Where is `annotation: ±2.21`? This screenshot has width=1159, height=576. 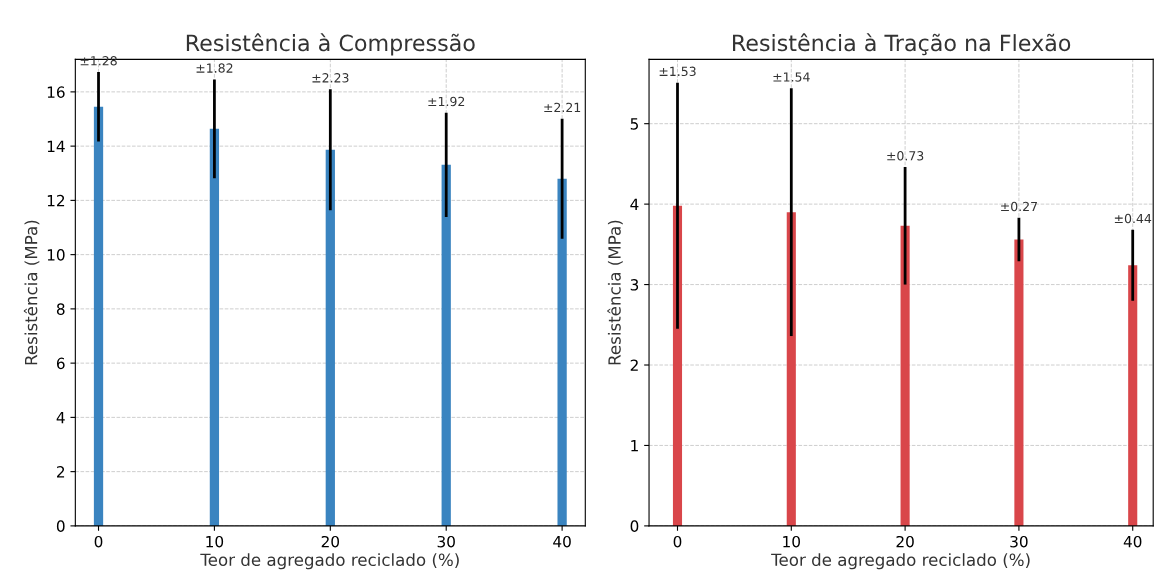
annotation: ±2.21 is located at coordinates (562, 107).